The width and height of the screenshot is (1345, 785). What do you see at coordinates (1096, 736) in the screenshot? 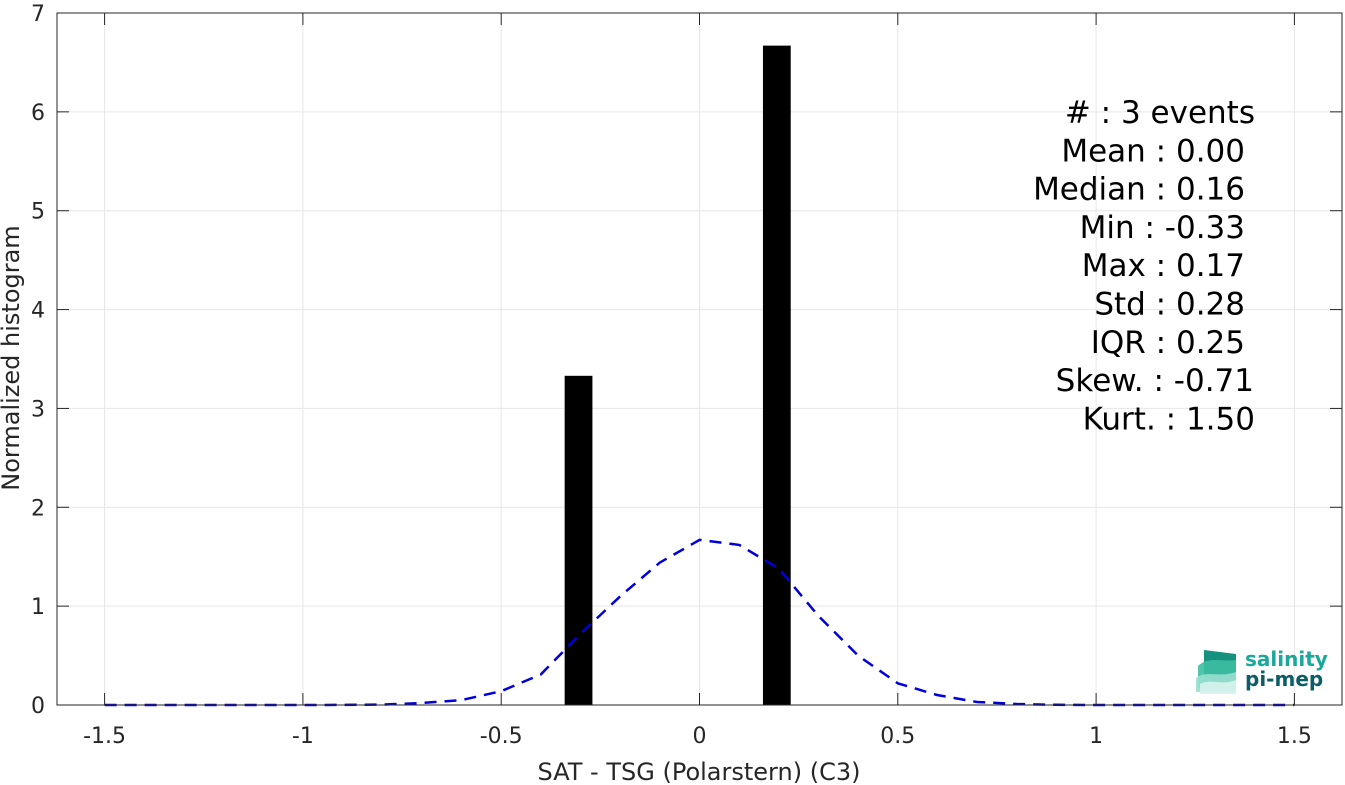
I see `x-tick-label: 1` at bounding box center [1096, 736].